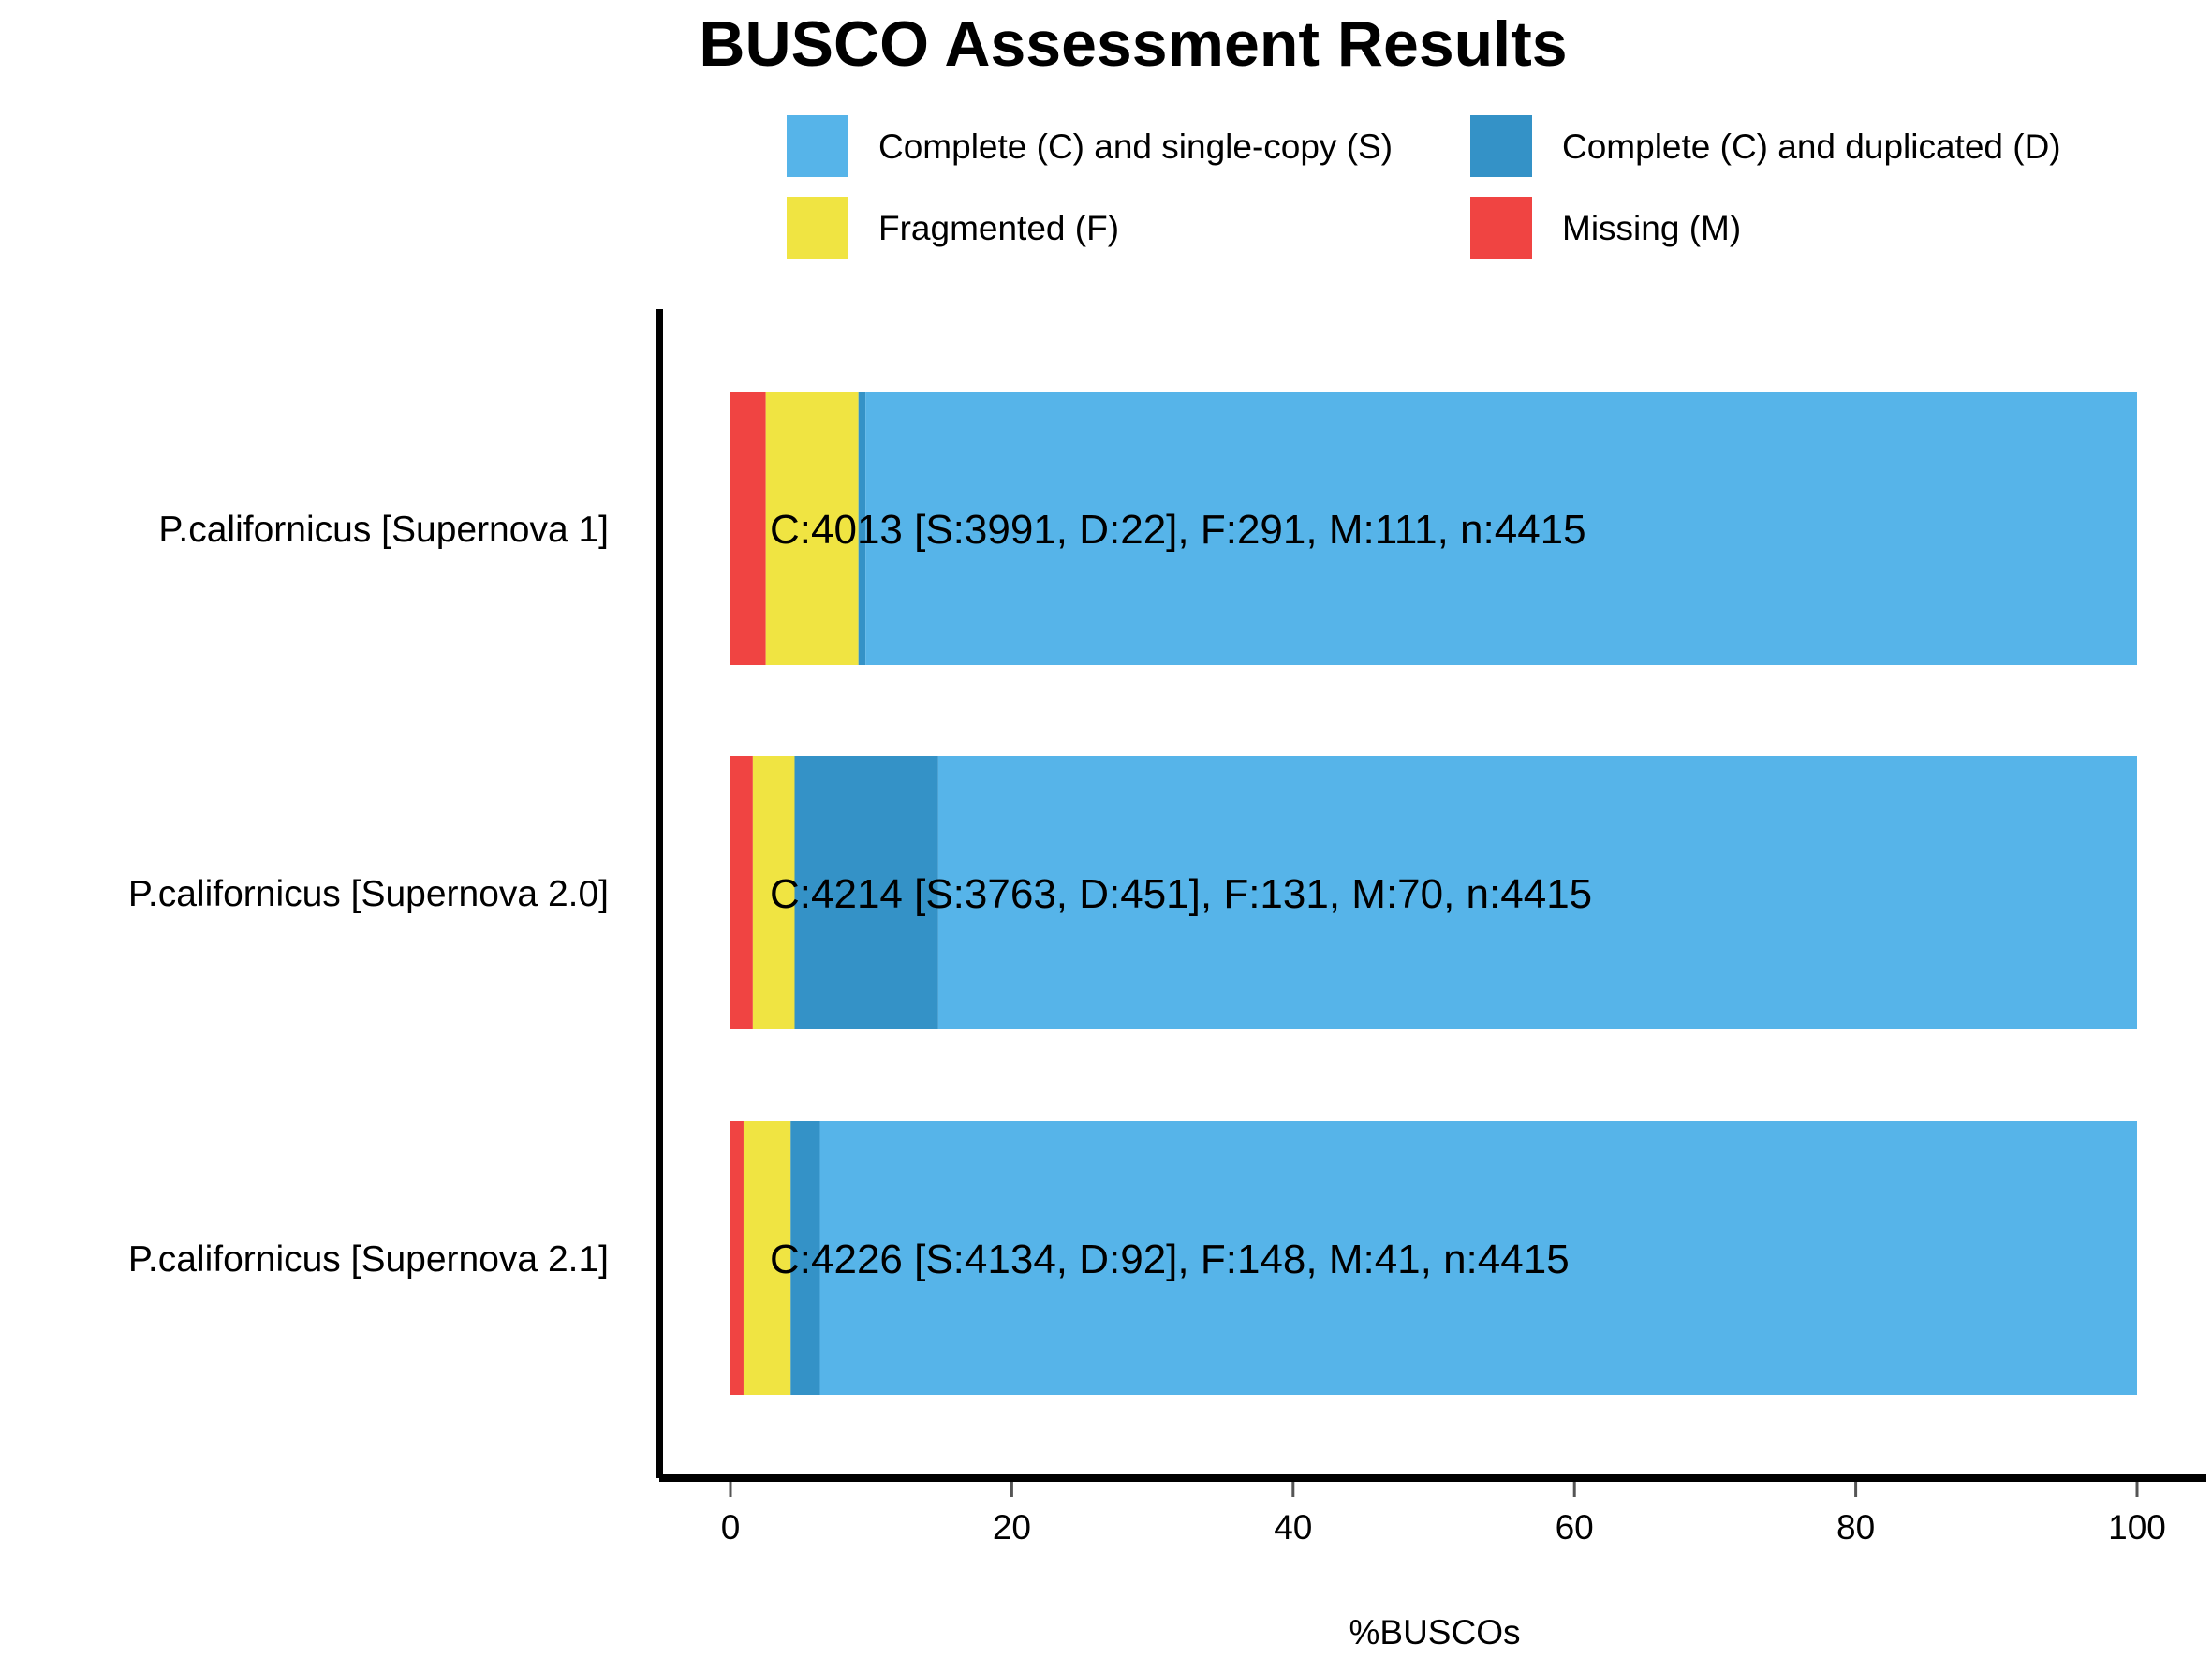  I want to click on x-tick-label-100: 100, so click(2137, 1528).